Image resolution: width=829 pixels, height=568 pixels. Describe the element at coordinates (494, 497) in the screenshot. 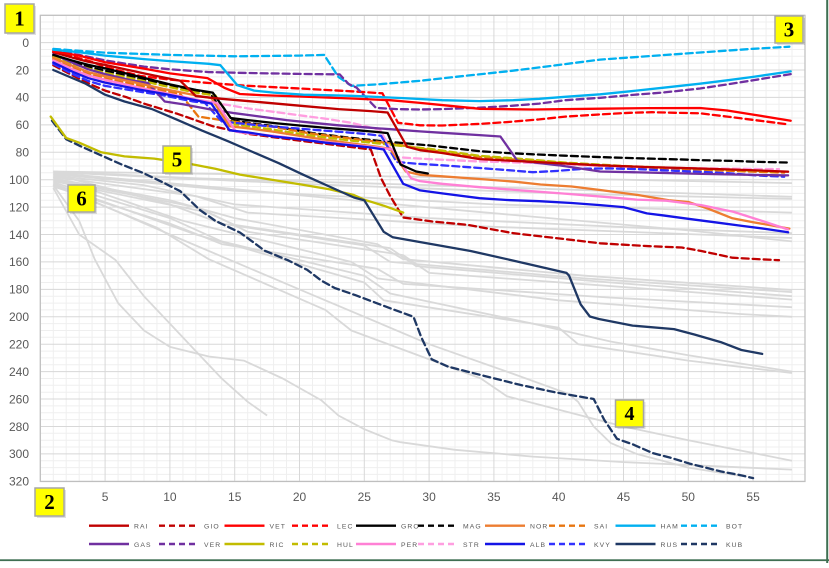

I see `svg-text: 35` at that location.